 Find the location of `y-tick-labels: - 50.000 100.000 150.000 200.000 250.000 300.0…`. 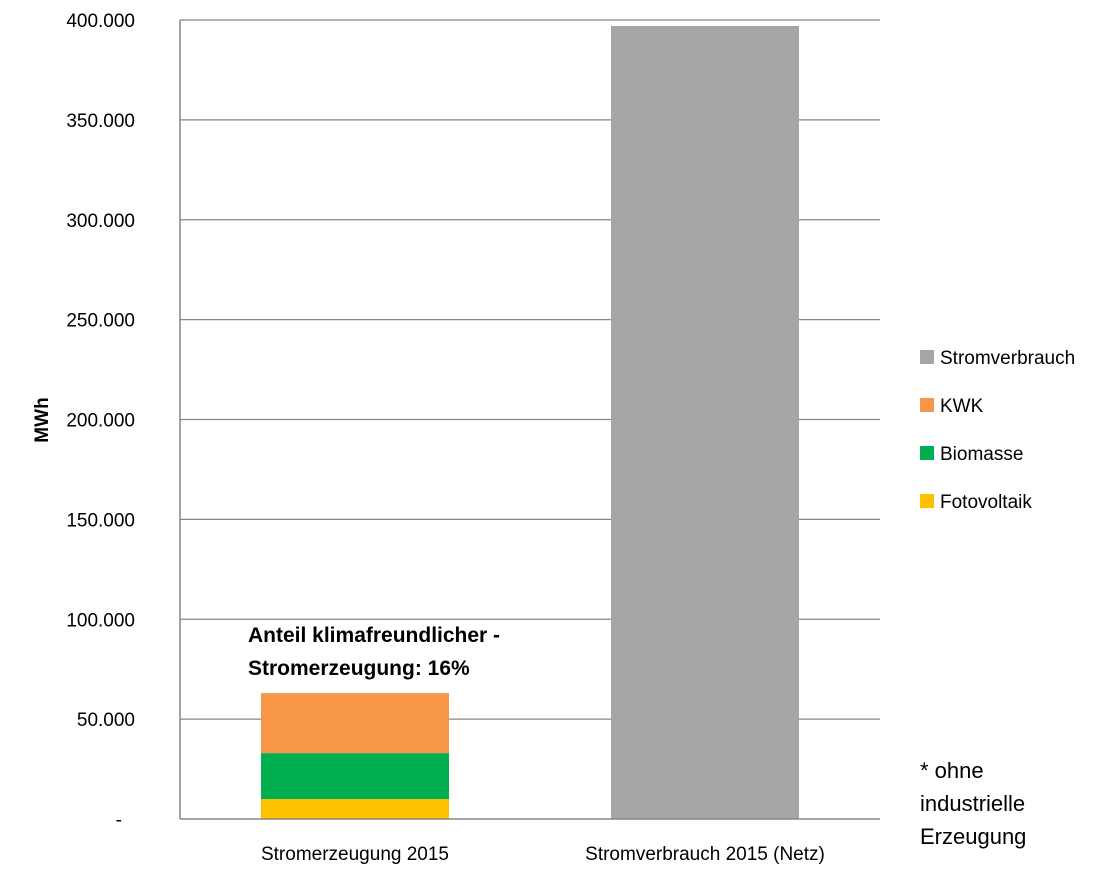

y-tick-labels: - 50.000 100.000 150.000 200.000 250.000 300.0… is located at coordinates (100, 421).